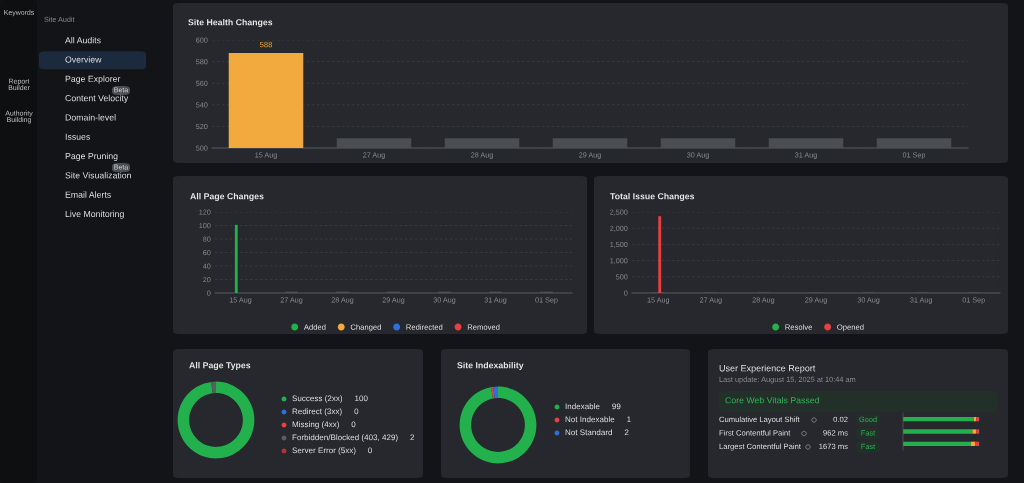 The image size is (1024, 483). I want to click on text: Content Velocity, so click(97, 98).